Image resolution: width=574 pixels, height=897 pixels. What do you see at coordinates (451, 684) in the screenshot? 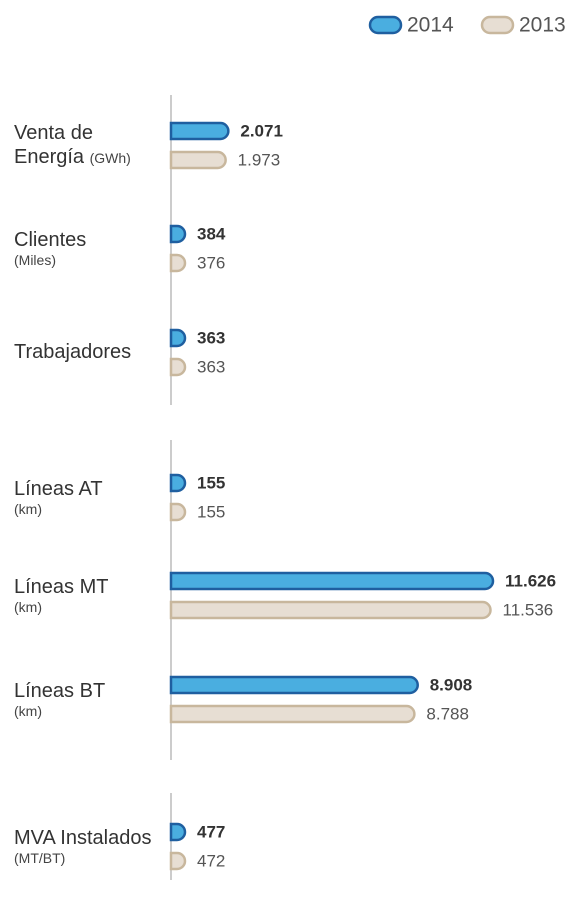
I see `value-label: 8.908` at bounding box center [451, 684].